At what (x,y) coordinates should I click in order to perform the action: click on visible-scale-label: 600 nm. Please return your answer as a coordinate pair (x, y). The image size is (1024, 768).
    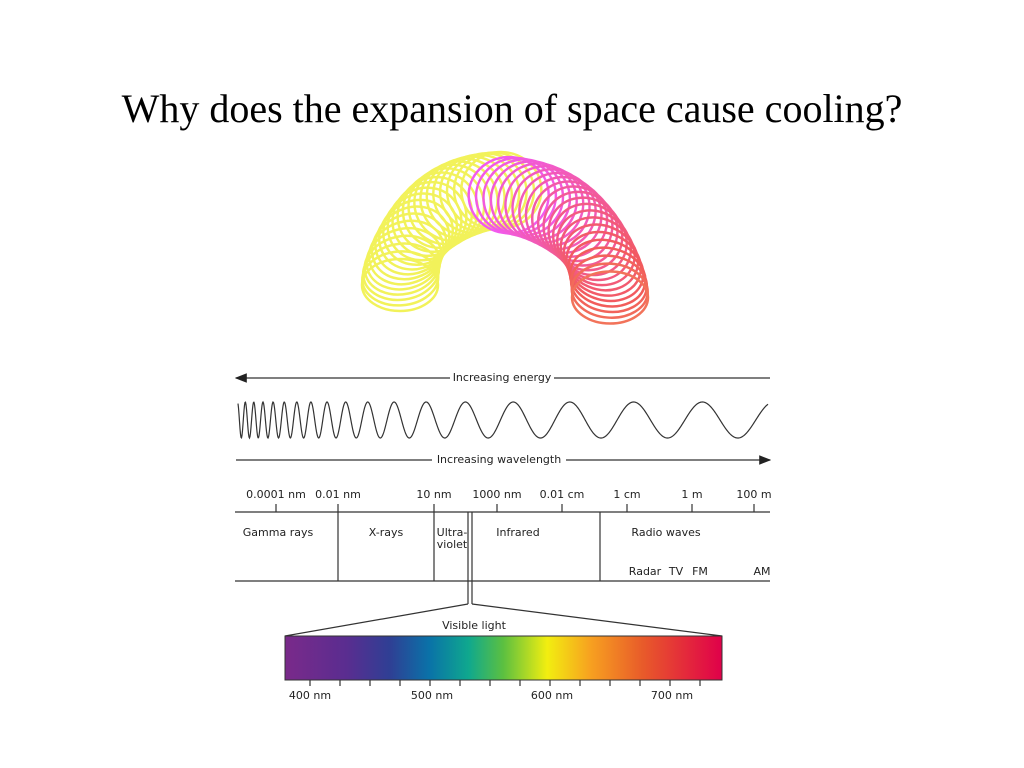
    Looking at the image, I should click on (552, 695).